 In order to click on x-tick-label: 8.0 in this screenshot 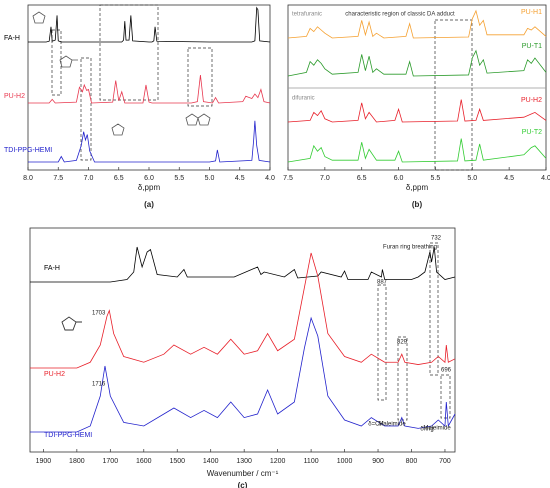, I will do `click(28, 178)`.